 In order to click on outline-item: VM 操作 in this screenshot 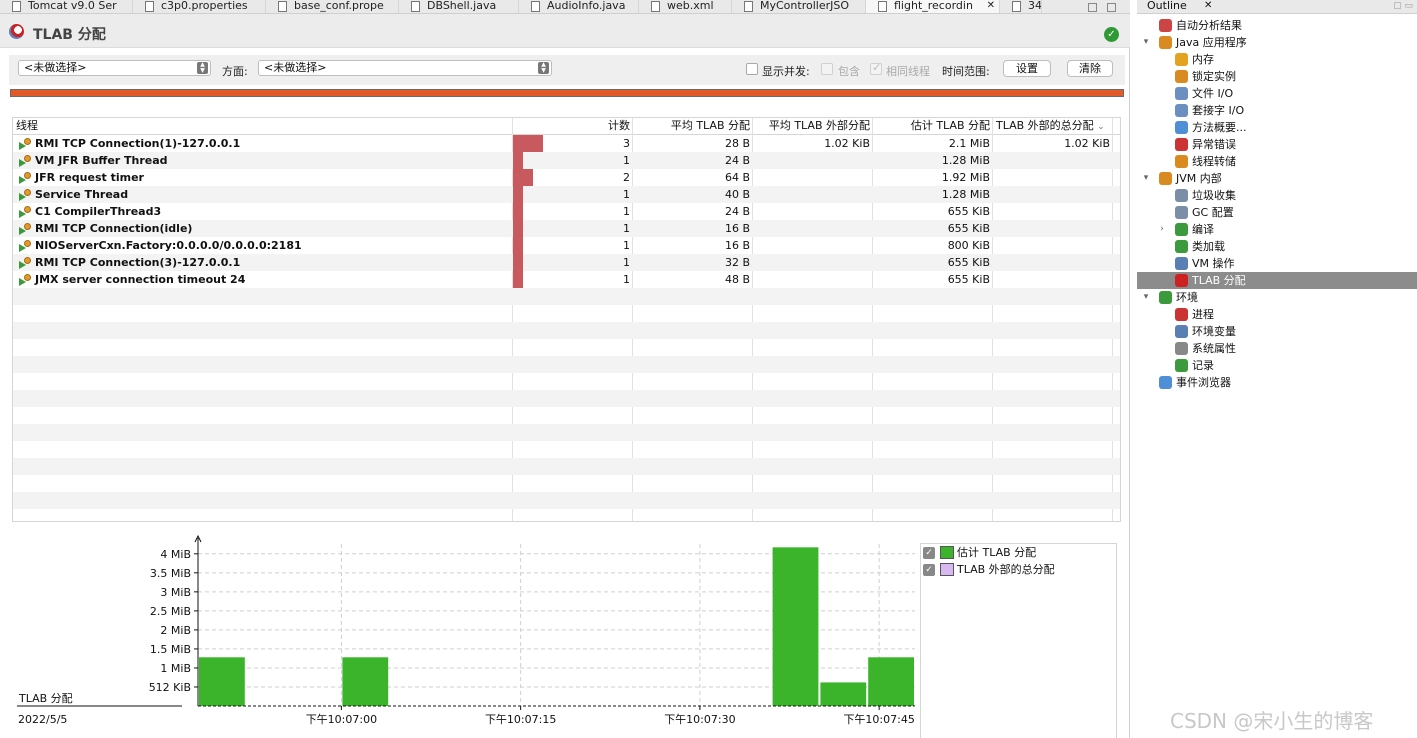, I will do `click(1277, 263)`.